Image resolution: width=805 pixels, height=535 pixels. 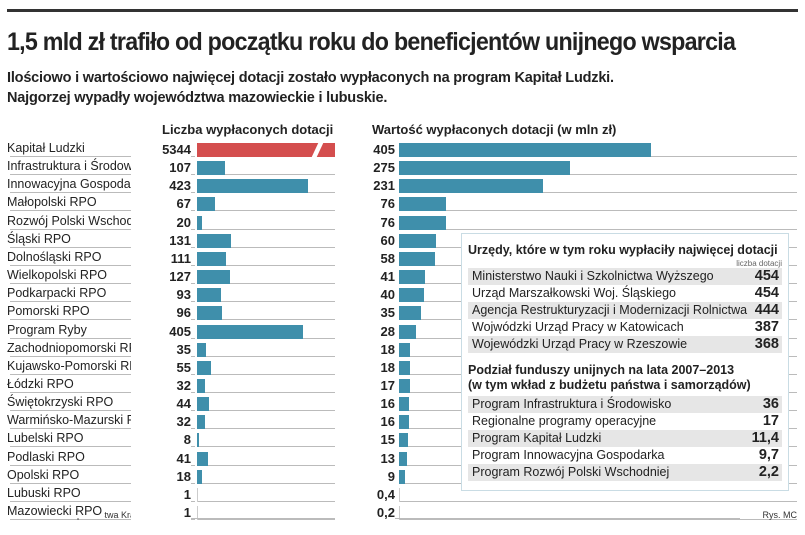 I want to click on chart-row: Mazowiecki RPO 1 0,2, so click(x=402, y=513).